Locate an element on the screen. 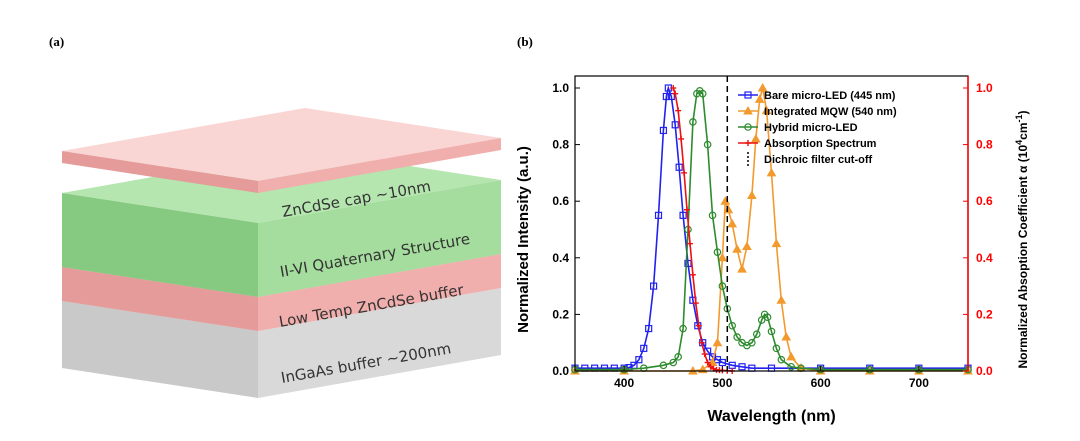 This screenshot has height=441, width=1080. y-right-tick-label: 0.2 is located at coordinates (984, 314).